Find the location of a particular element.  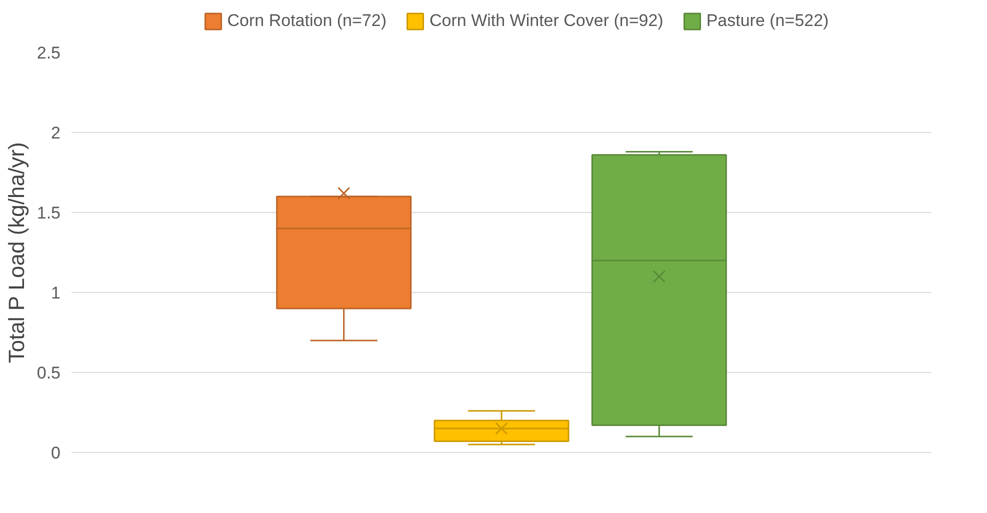

y-tick-label: 2.5 is located at coordinates (48, 53).